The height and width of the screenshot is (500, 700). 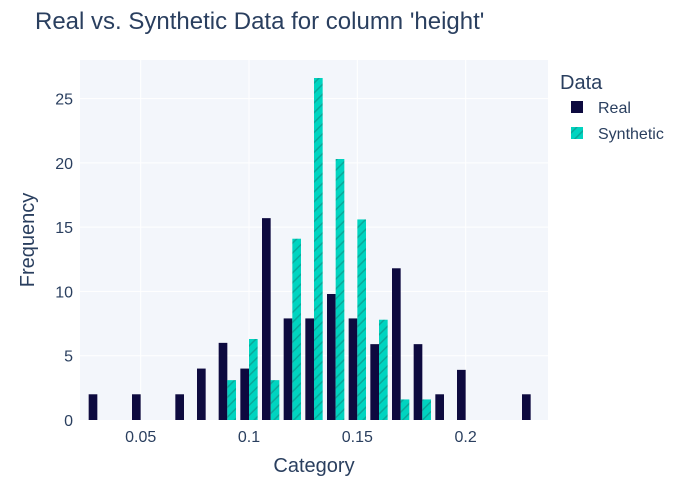 What do you see at coordinates (357, 437) in the screenshot?
I see `x-tick-label: 0.15` at bounding box center [357, 437].